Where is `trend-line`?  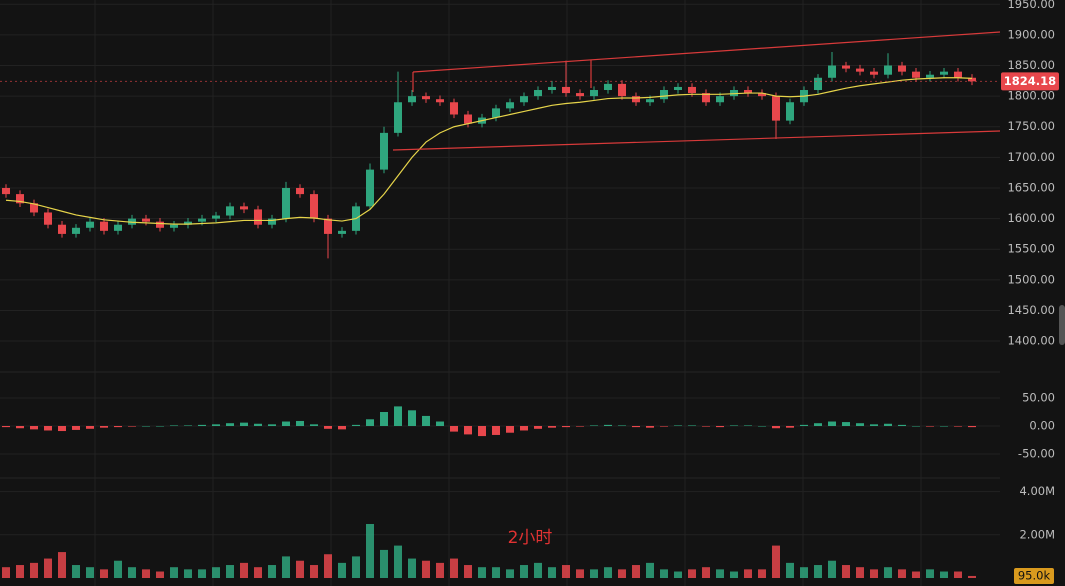
trend-line is located at coordinates (696, 140).